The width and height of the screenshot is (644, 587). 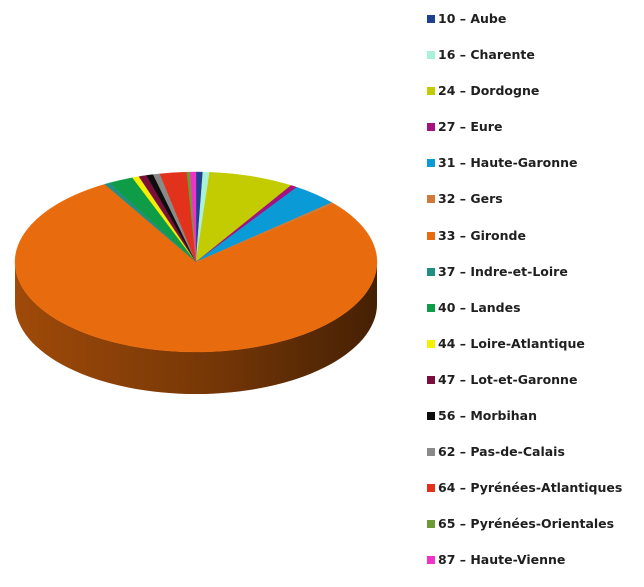 I want to click on legend-label: 24 – Dordogne, so click(x=489, y=91).